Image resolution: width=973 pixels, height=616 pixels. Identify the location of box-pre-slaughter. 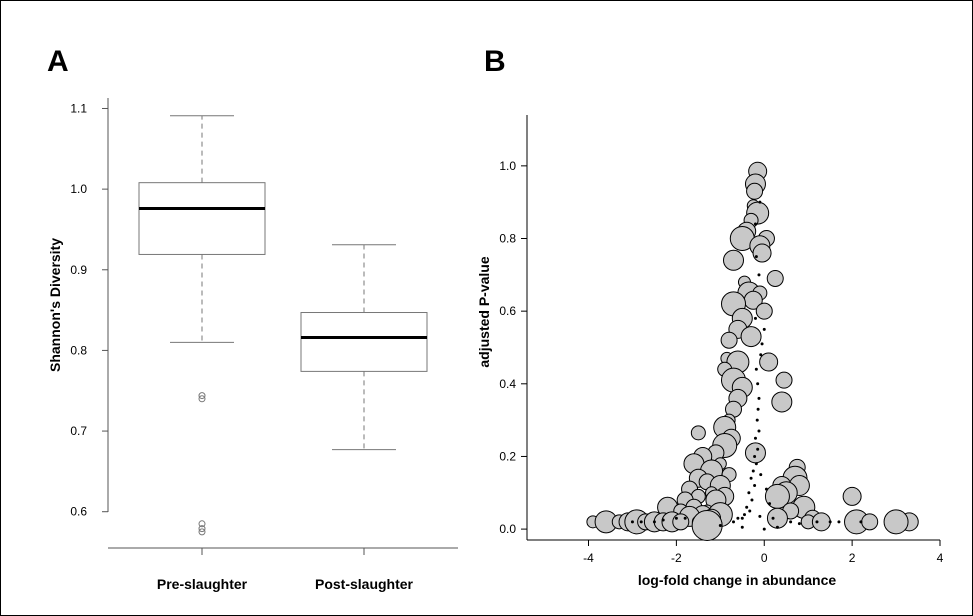
(202, 325).